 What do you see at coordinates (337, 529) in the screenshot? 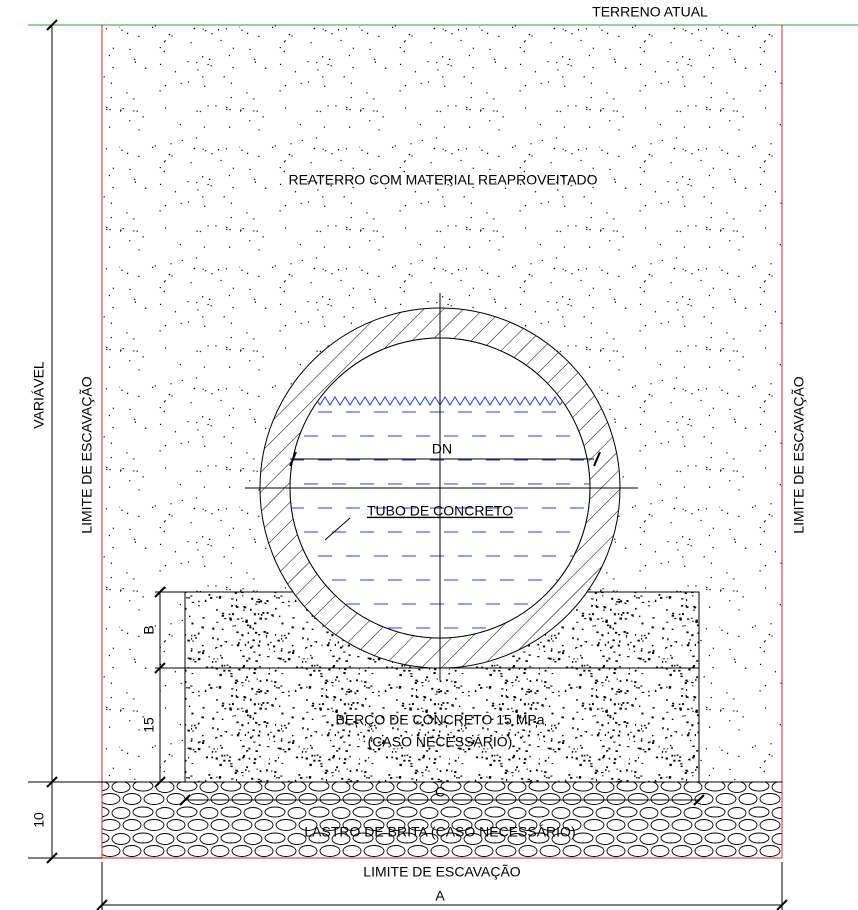
I see `leader` at bounding box center [337, 529].